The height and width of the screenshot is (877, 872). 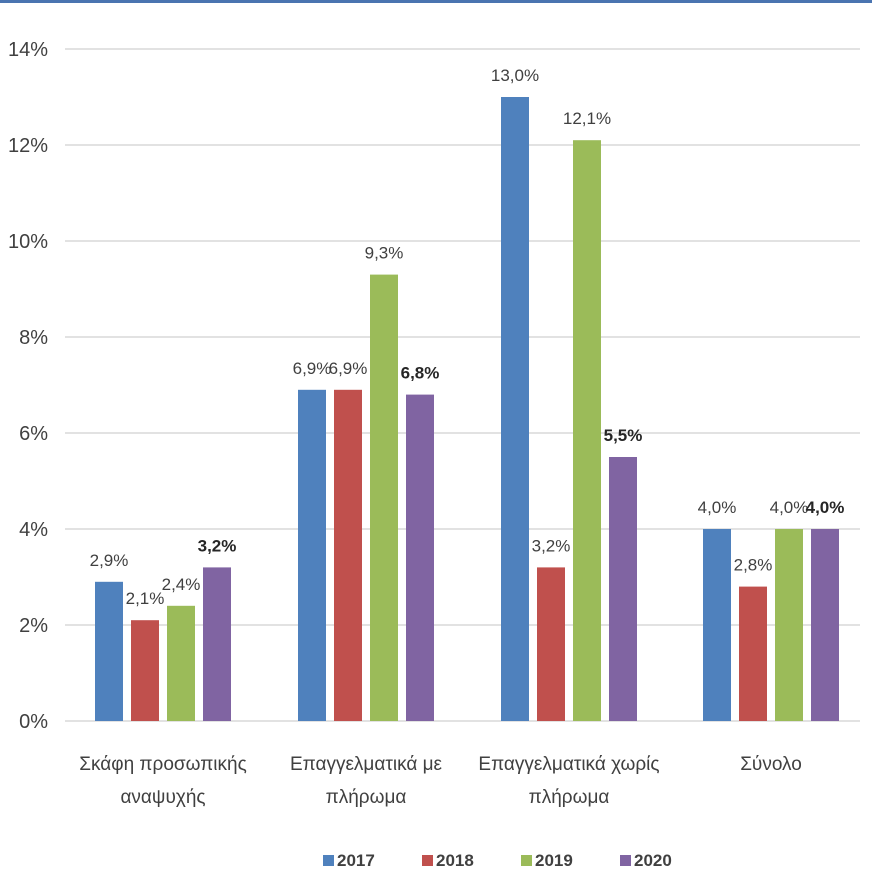 I want to click on data-label: 2,9%, so click(x=109, y=560).